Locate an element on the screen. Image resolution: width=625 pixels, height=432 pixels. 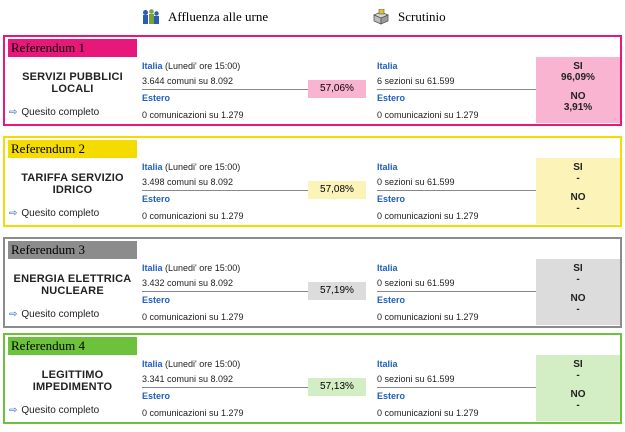
question-name-line2: NUCLEARE is located at coordinates (72, 291).